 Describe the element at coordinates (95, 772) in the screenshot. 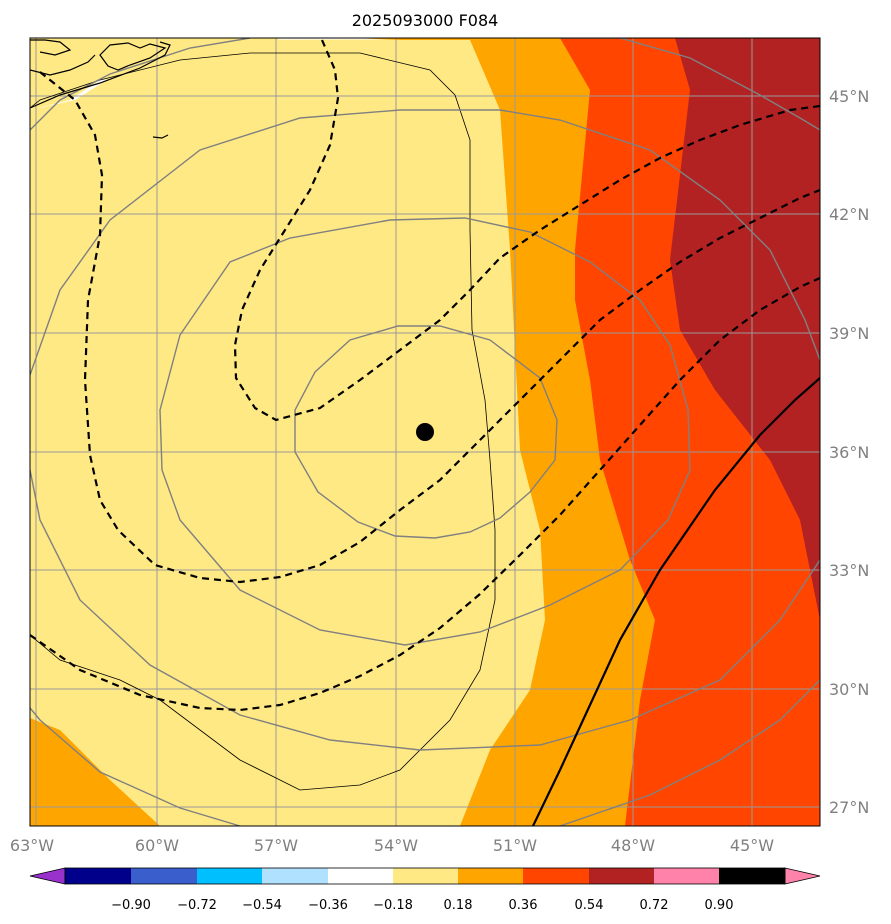

I see `fill-band-036-054-southwest` at that location.